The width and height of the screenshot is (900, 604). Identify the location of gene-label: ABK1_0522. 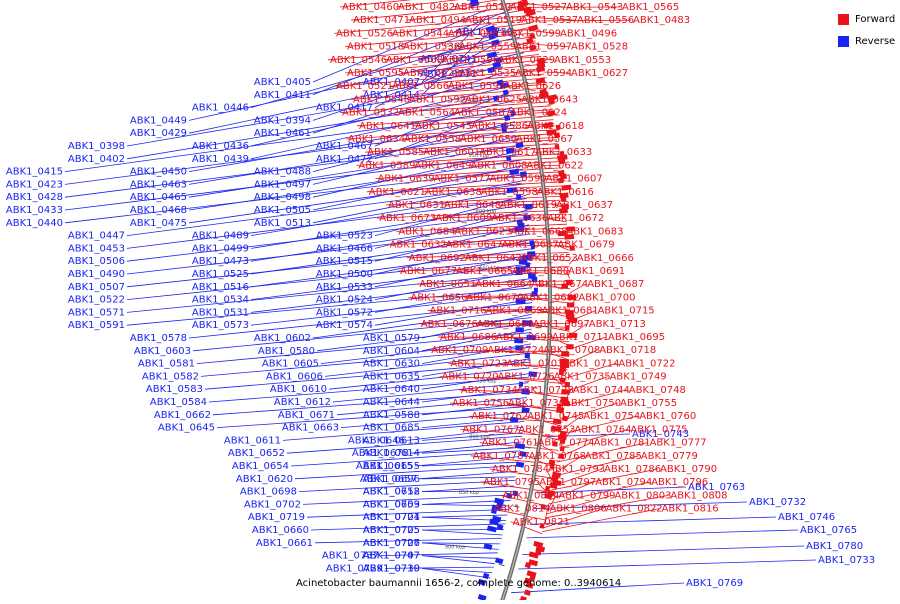
(96, 300).